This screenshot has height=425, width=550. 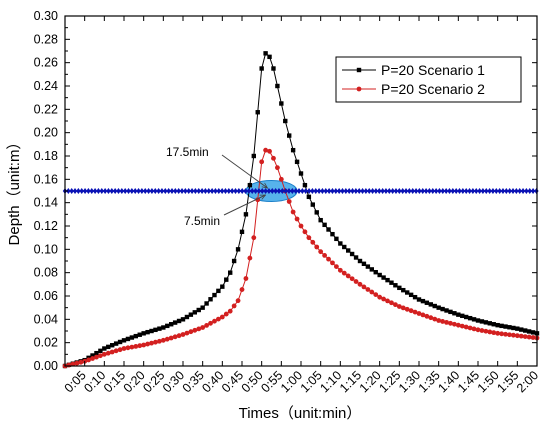 I want to click on y-tick-label: 0.30, so click(x=46, y=16).